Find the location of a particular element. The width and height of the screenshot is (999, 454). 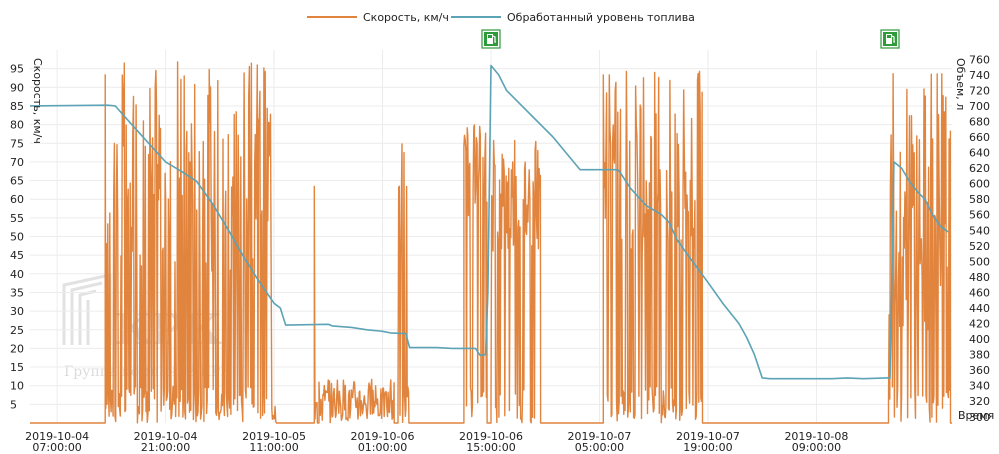

x-tick-time: 05:00:00 is located at coordinates (599, 447).